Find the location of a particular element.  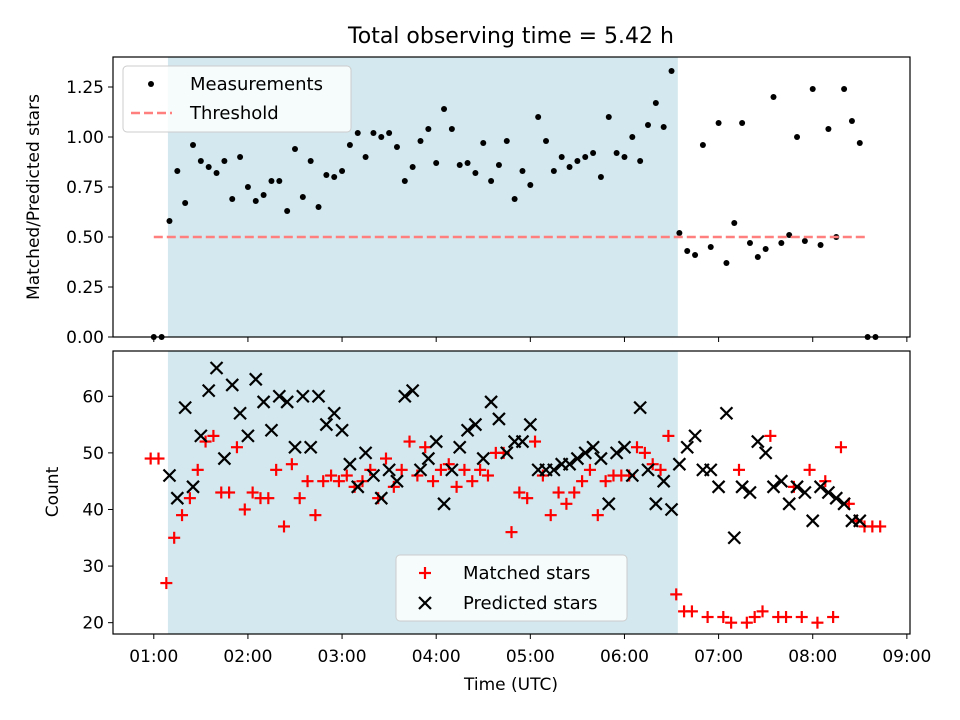

top-x-tick-marks is located at coordinates (530, 339).